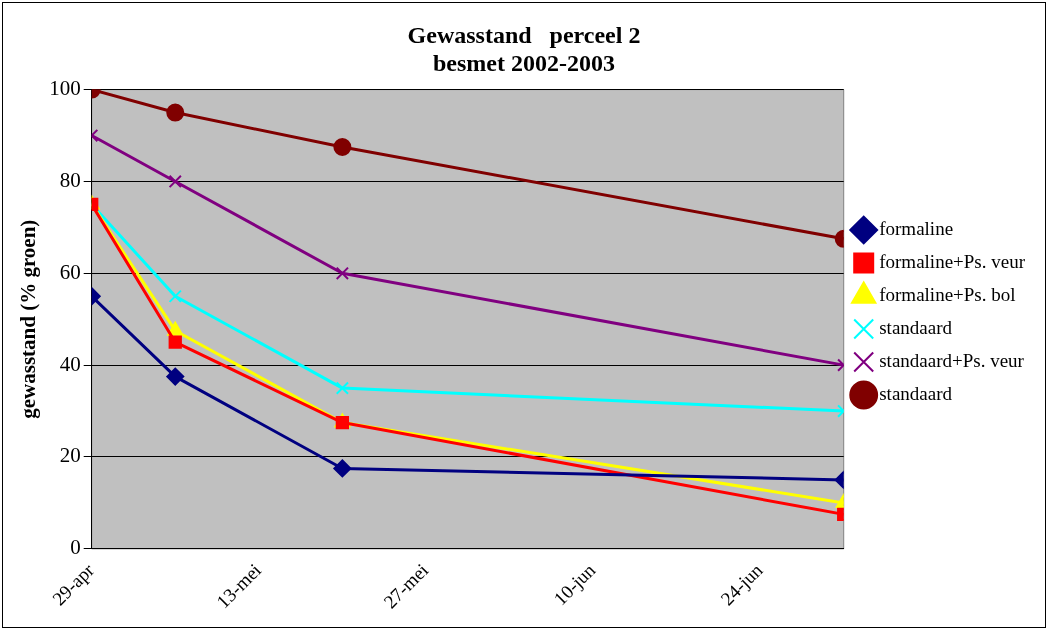  What do you see at coordinates (75, 547) in the screenshot?
I see `y-tick-label: 0` at bounding box center [75, 547].